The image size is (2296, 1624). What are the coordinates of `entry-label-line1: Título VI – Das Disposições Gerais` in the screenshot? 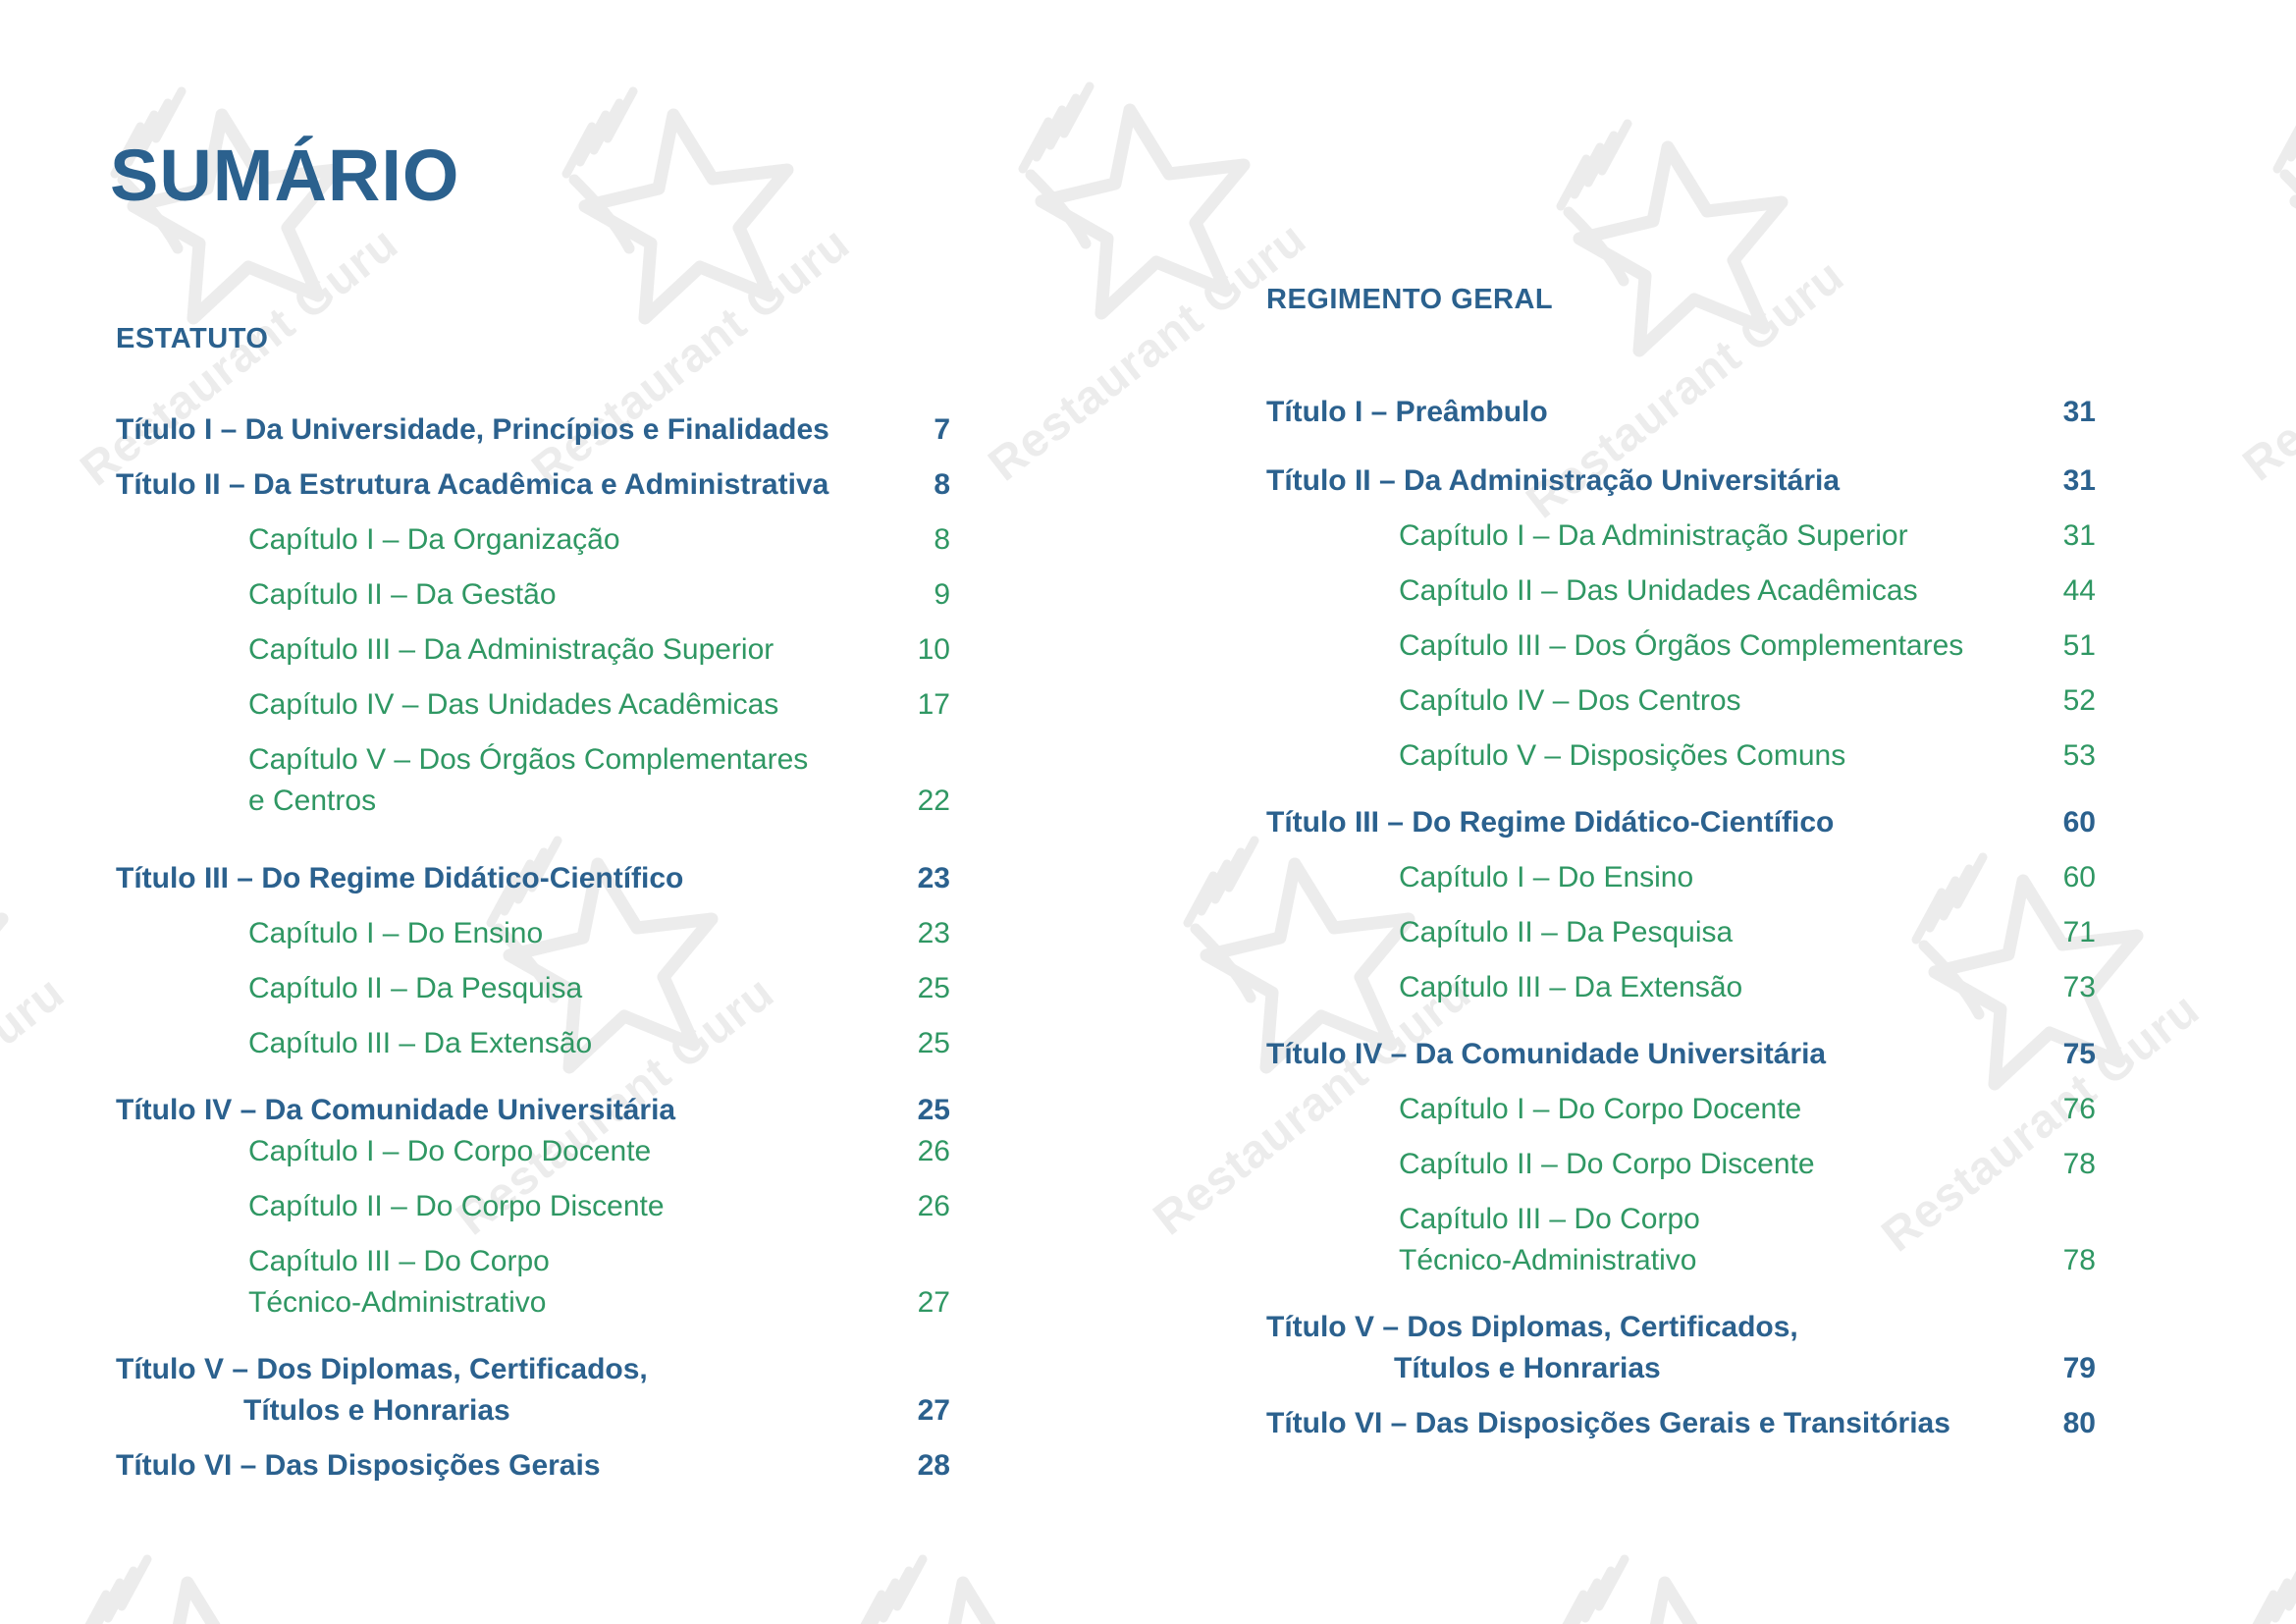 It's located at (359, 1465).